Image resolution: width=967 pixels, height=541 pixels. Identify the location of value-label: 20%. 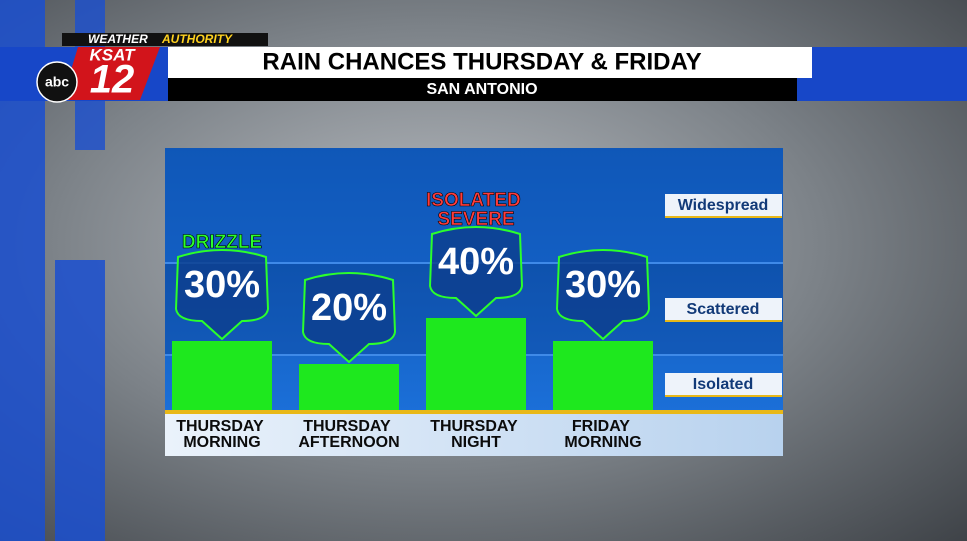
(349, 308).